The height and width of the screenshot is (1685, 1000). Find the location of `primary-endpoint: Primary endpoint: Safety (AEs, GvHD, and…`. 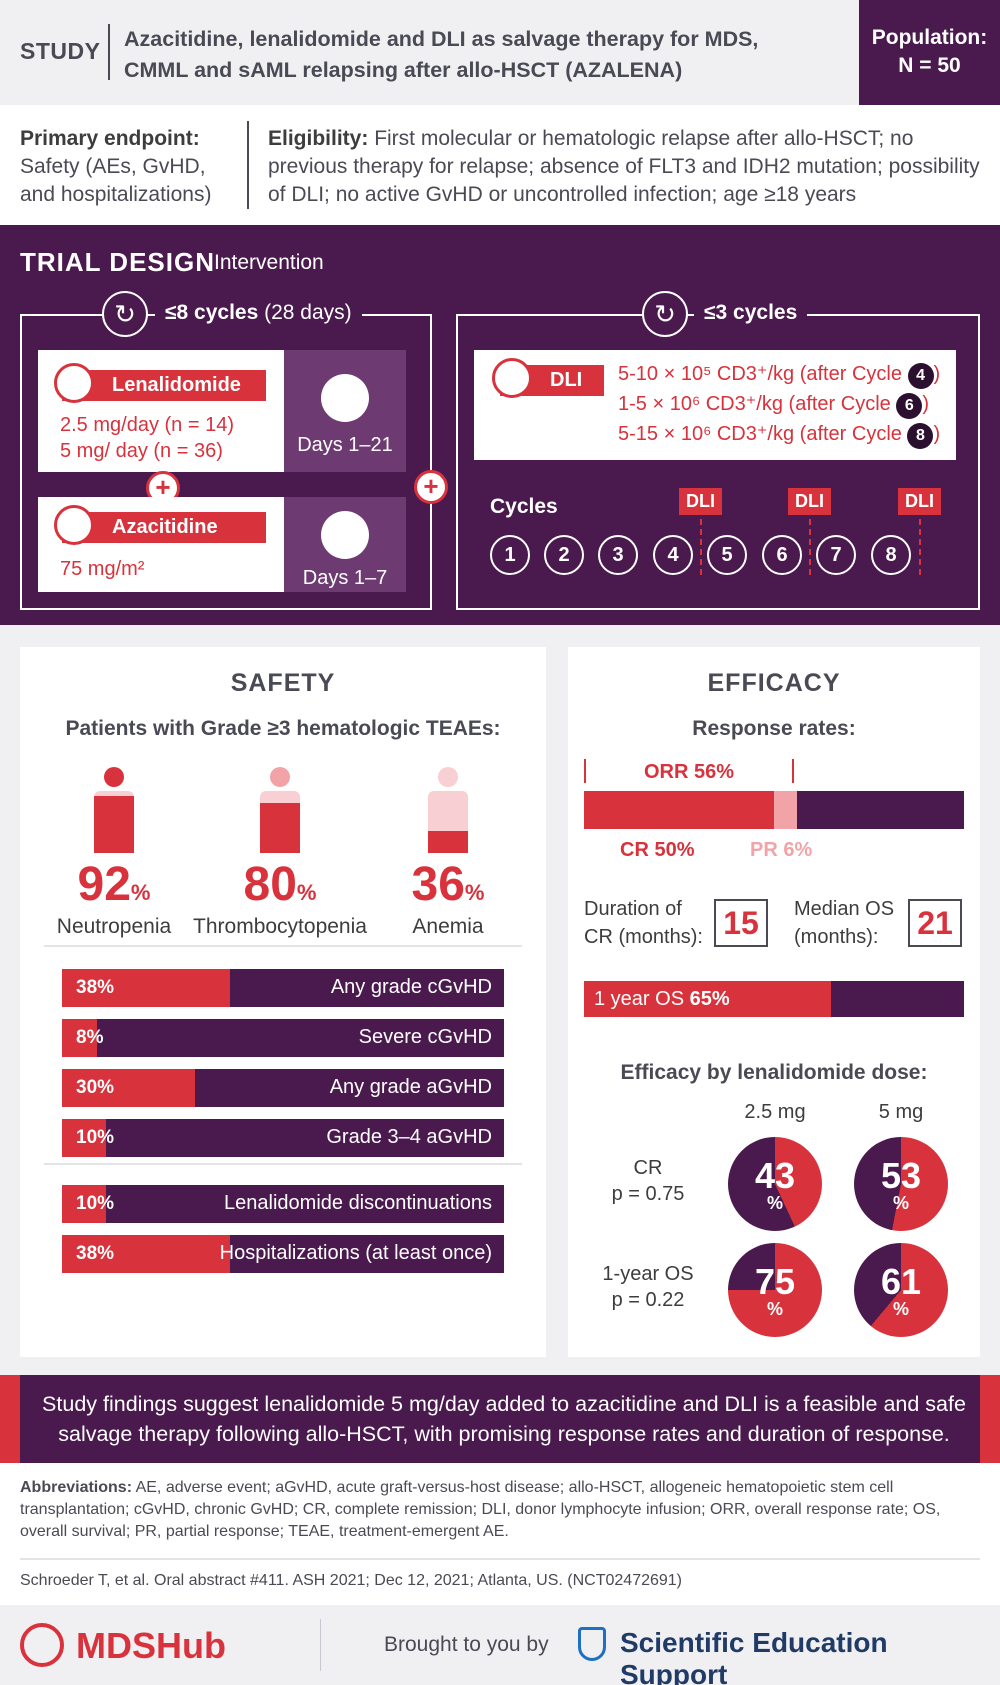

primary-endpoint: Primary endpoint: Safety (AEs, GvHD, and… is located at coordinates (130, 167).